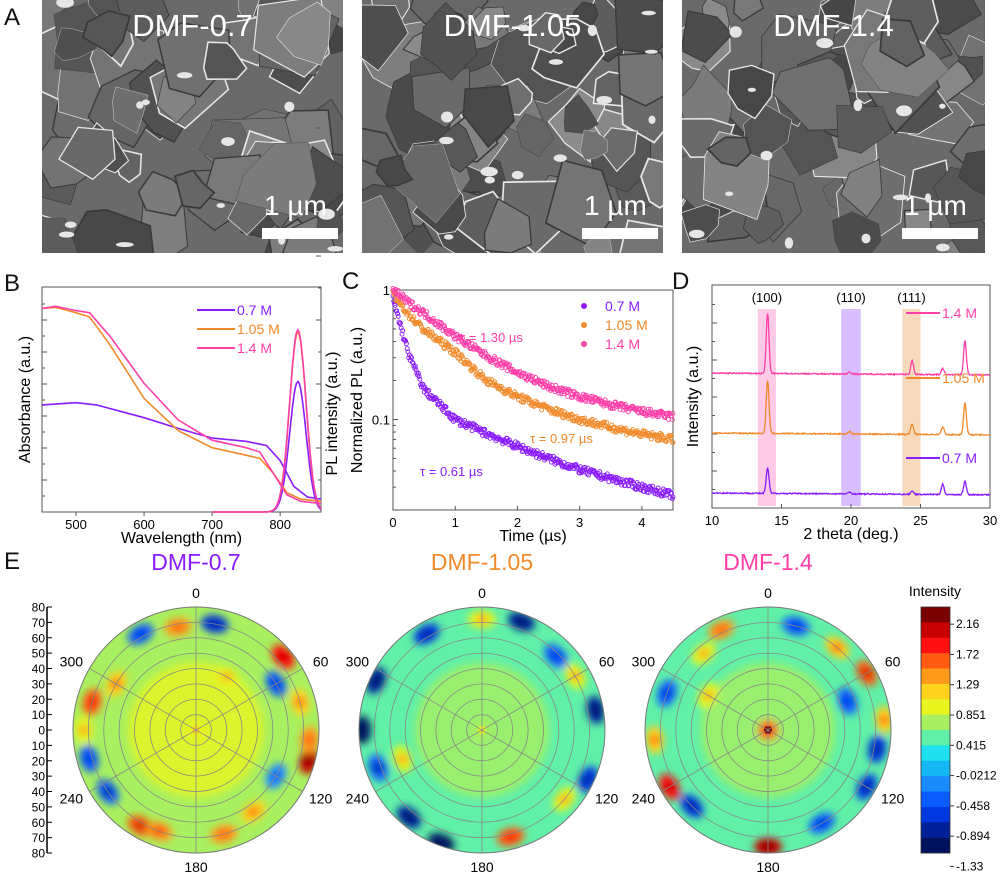  I want to click on colorbar-tick-label: -0.458, so click(973, 806).